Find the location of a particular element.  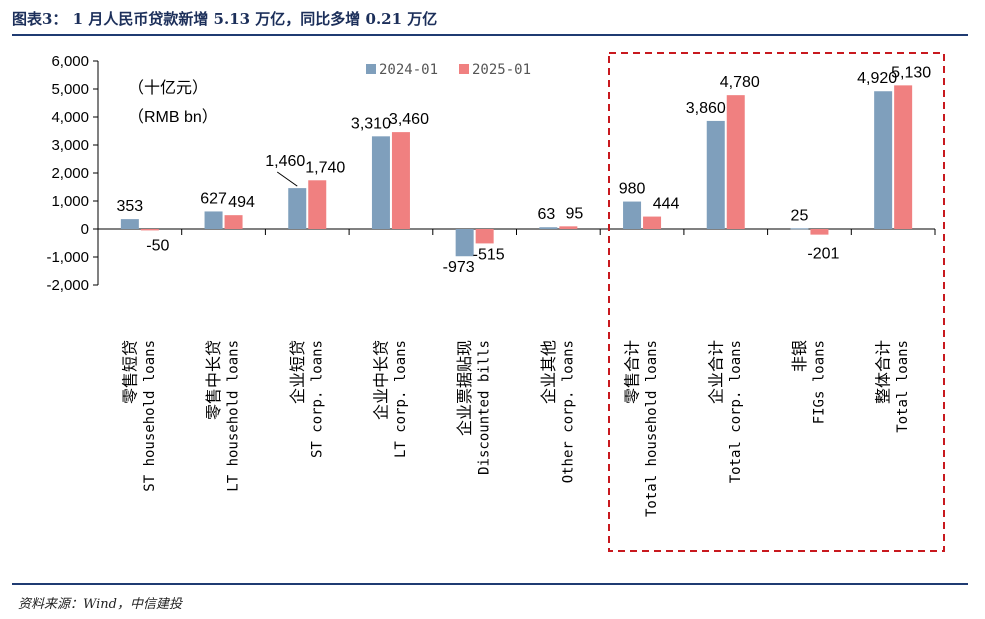

data-label-2025-01-5: 95 is located at coordinates (574, 213).